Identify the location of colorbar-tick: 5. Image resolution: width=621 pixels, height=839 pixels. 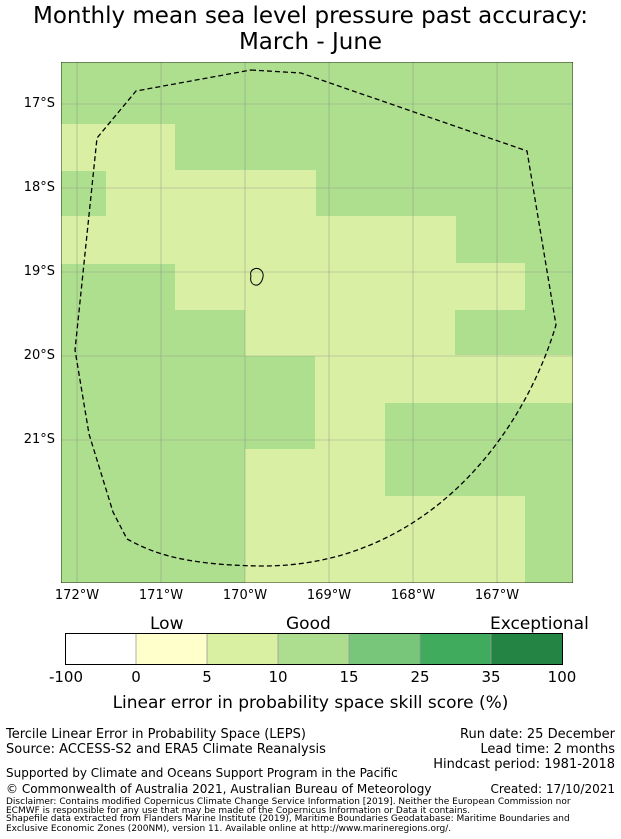
(207, 677).